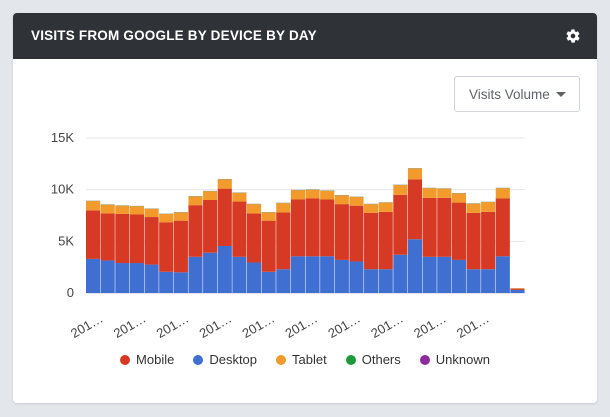 The height and width of the screenshot is (417, 610). I want to click on legend-label: Desktop, so click(233, 359).